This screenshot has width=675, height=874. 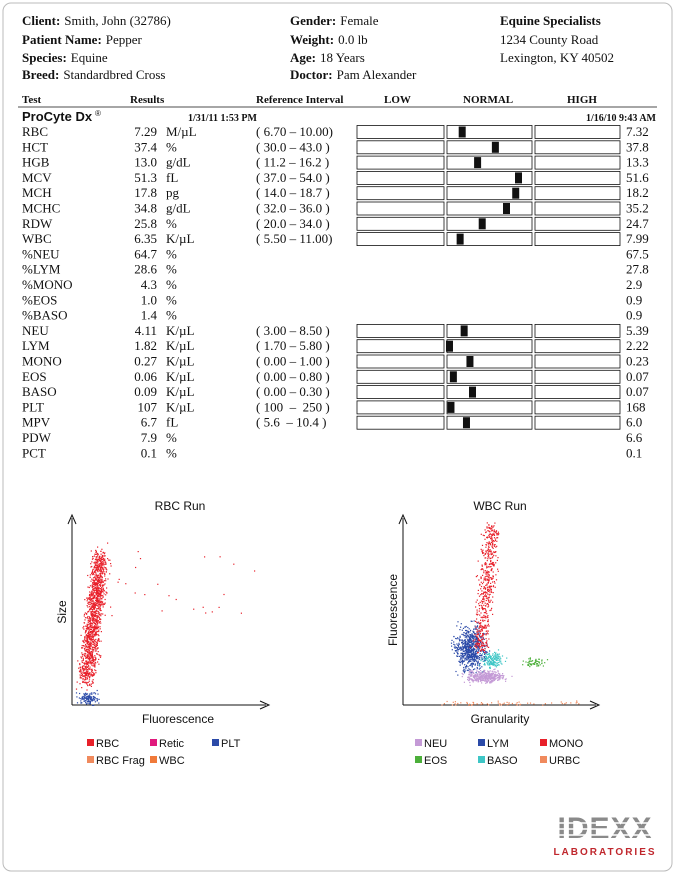 I want to click on reference-interval: ( 20.0 – 34.0 ), so click(x=293, y=223).